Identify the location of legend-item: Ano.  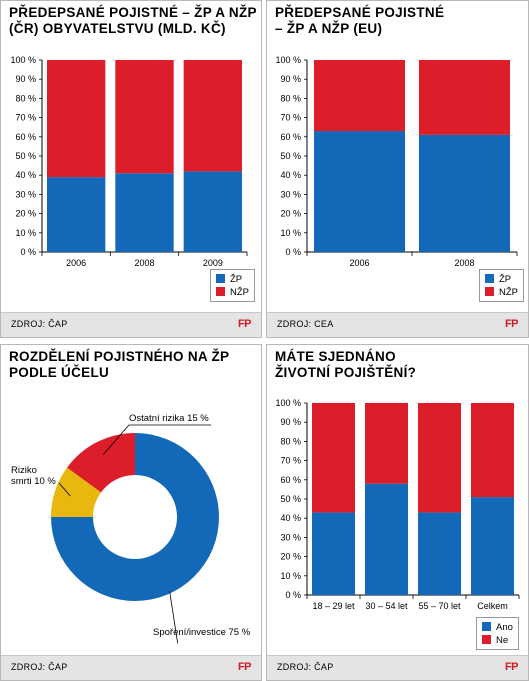
(497, 627).